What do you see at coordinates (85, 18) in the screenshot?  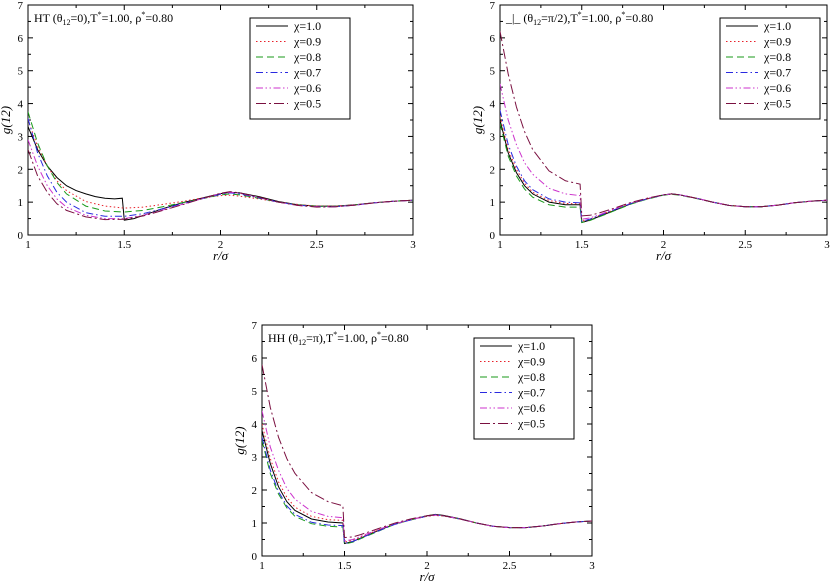 I see `title-part-rest: =0),T` at bounding box center [85, 18].